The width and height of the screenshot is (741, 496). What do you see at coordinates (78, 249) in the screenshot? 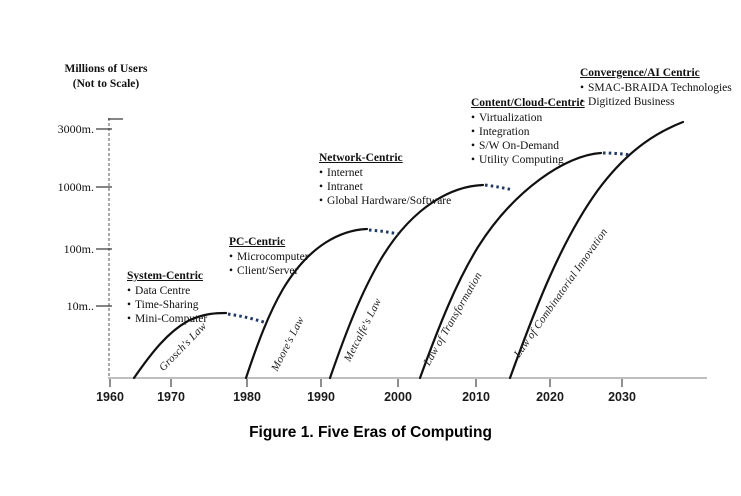
I see `y-tick-label-100m: 100m.` at bounding box center [78, 249].